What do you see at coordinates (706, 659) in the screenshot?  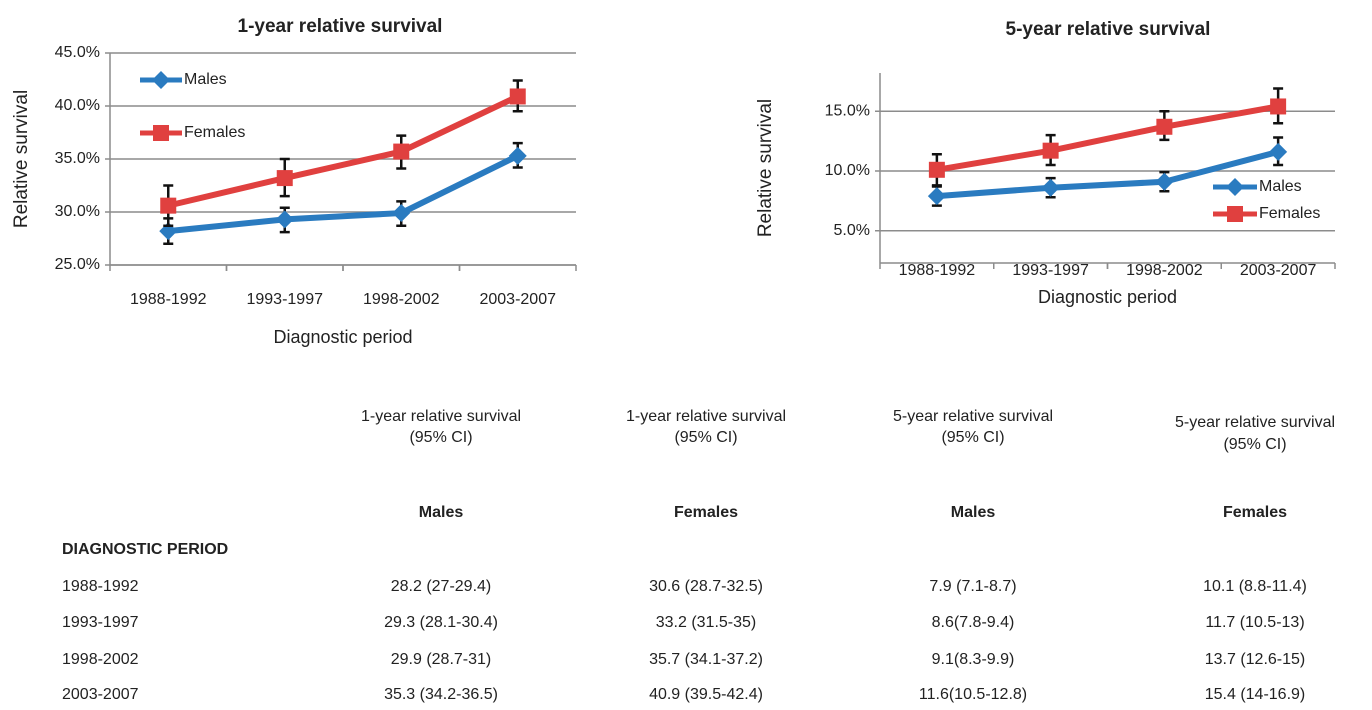 I see `table-cell: 35.7 (34.1-37.2)` at bounding box center [706, 659].